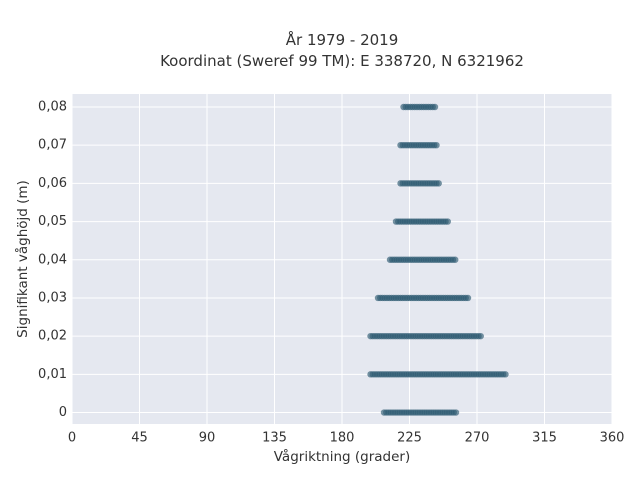 The height and width of the screenshot is (480, 640). Describe the element at coordinates (409, 438) in the screenshot. I see `x-tick-label: 225` at that location.